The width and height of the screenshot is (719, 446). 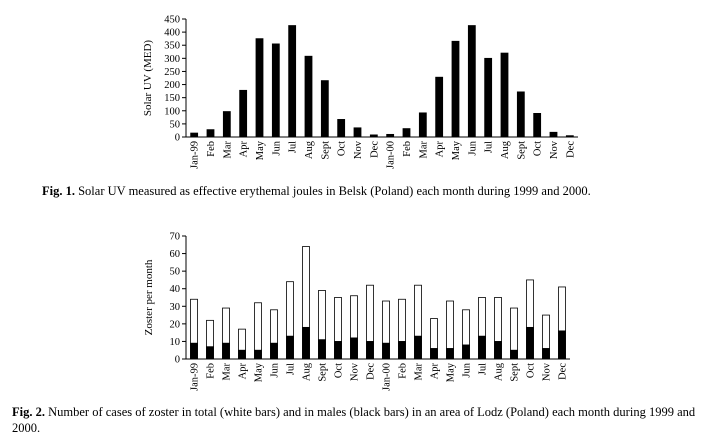 What do you see at coordinates (554, 149) in the screenshot?
I see `uv-x-tick-label: Nov` at bounding box center [554, 149].